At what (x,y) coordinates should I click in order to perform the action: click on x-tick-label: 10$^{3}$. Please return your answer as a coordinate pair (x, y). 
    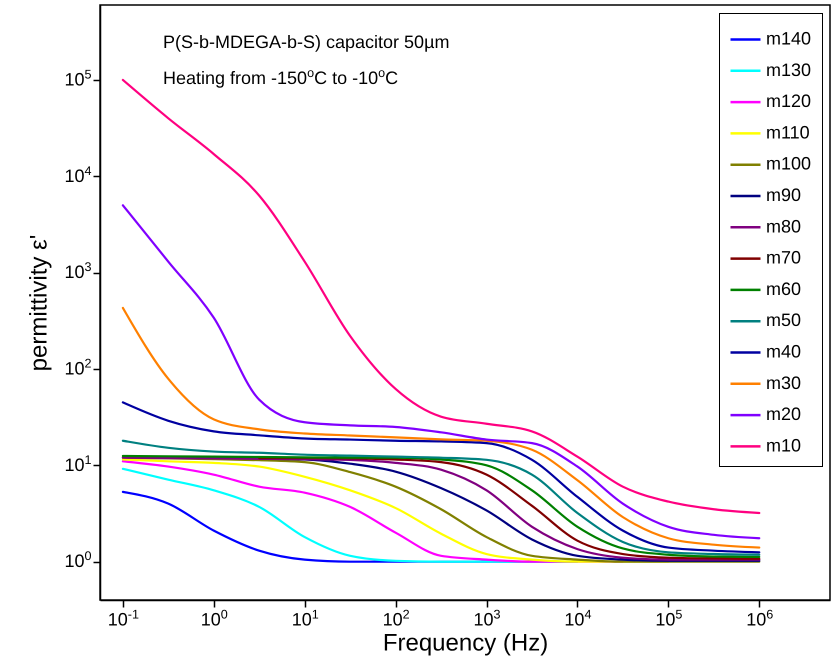
    Looking at the image, I should click on (487, 619).